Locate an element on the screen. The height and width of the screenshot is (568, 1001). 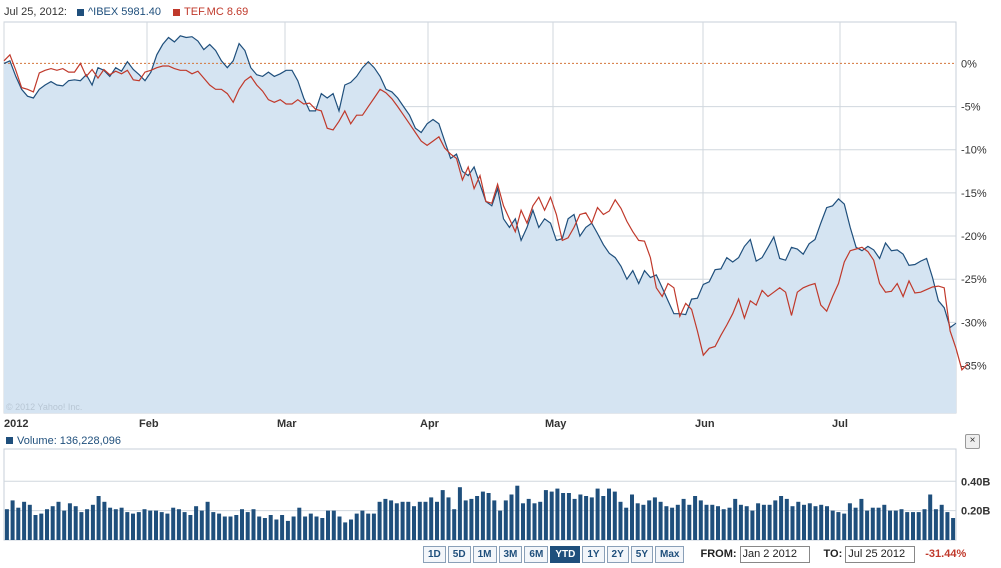
y-tick-label: -35% is located at coordinates (974, 367).